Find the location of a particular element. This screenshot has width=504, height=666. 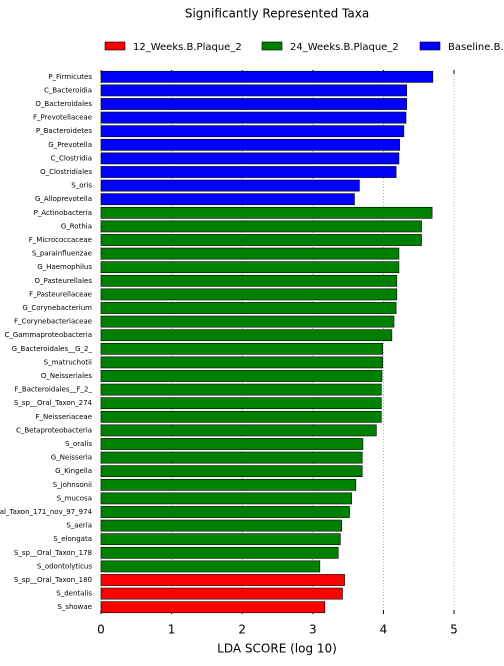

legend-label: Baseline.B.Plaque is located at coordinates (476, 47).